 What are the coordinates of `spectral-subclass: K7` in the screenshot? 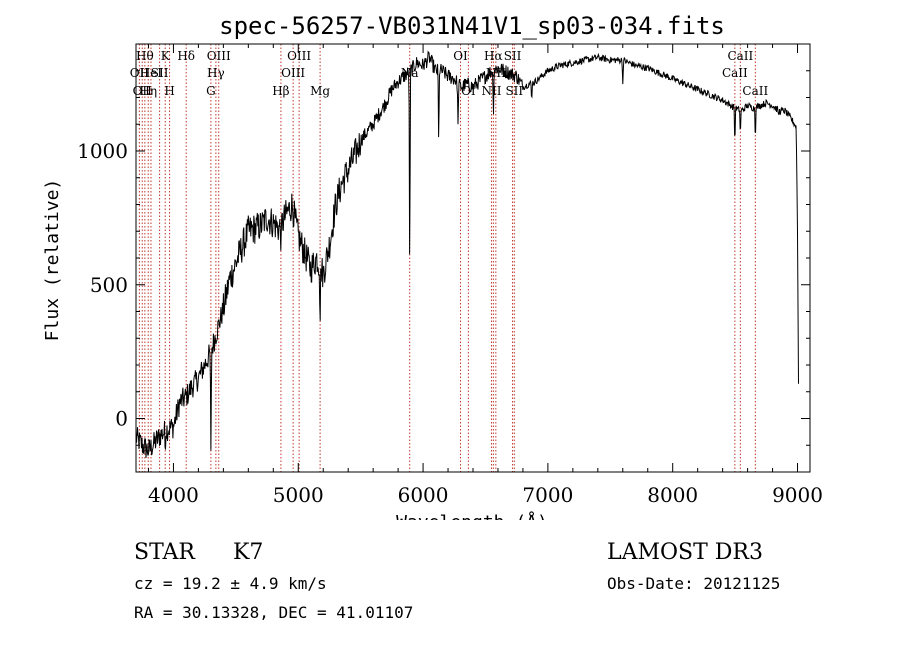 It's located at (248, 552).